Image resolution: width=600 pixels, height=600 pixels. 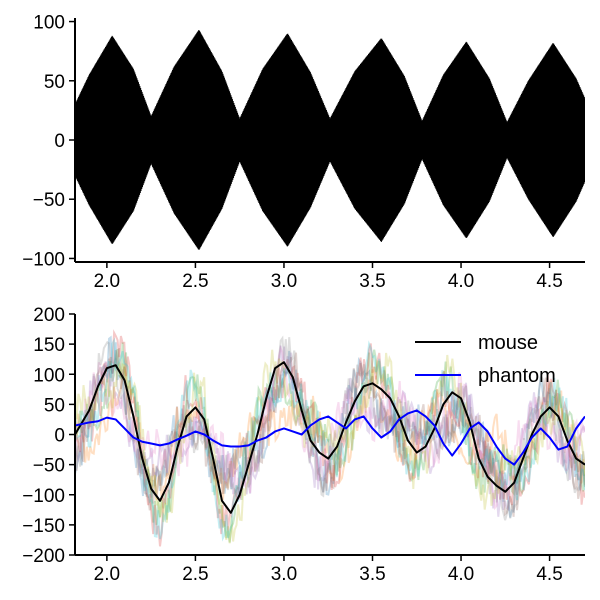 What do you see at coordinates (508, 343) in the screenshot?
I see `legend-label-mouse: mouse` at bounding box center [508, 343].